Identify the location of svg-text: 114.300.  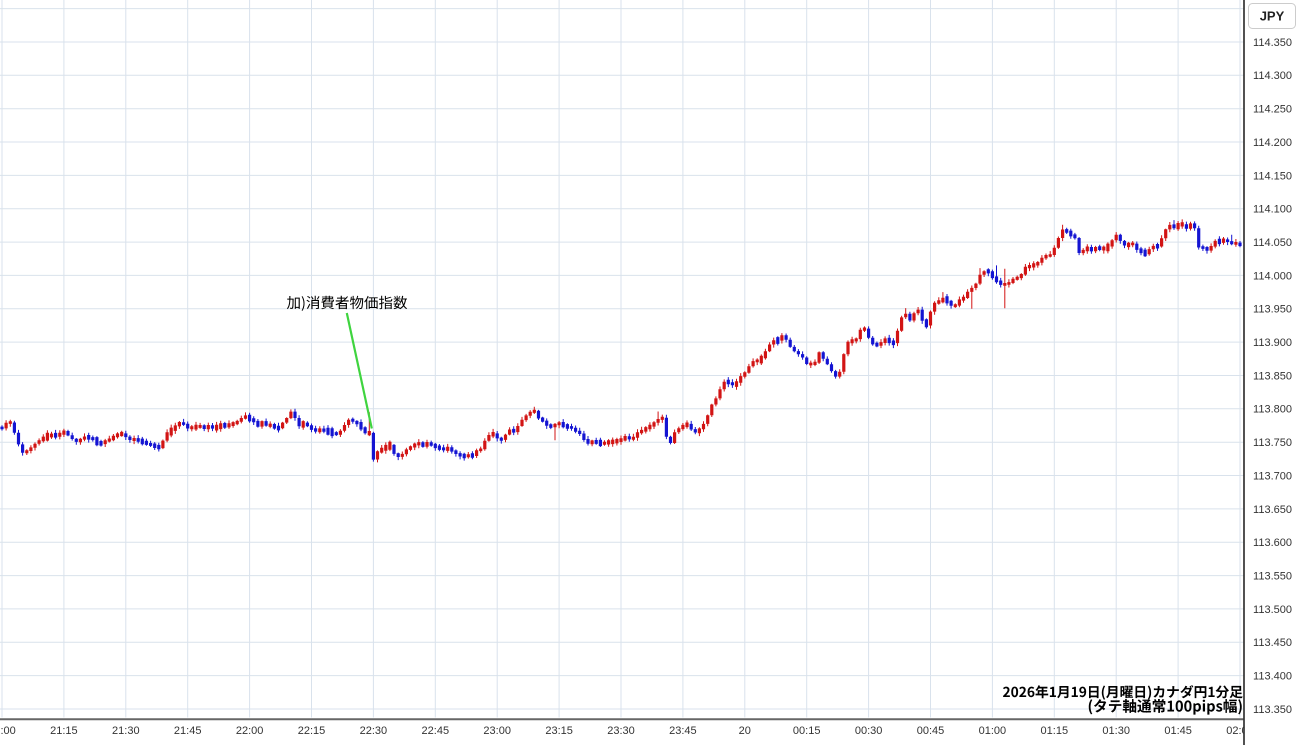
(1272, 76).